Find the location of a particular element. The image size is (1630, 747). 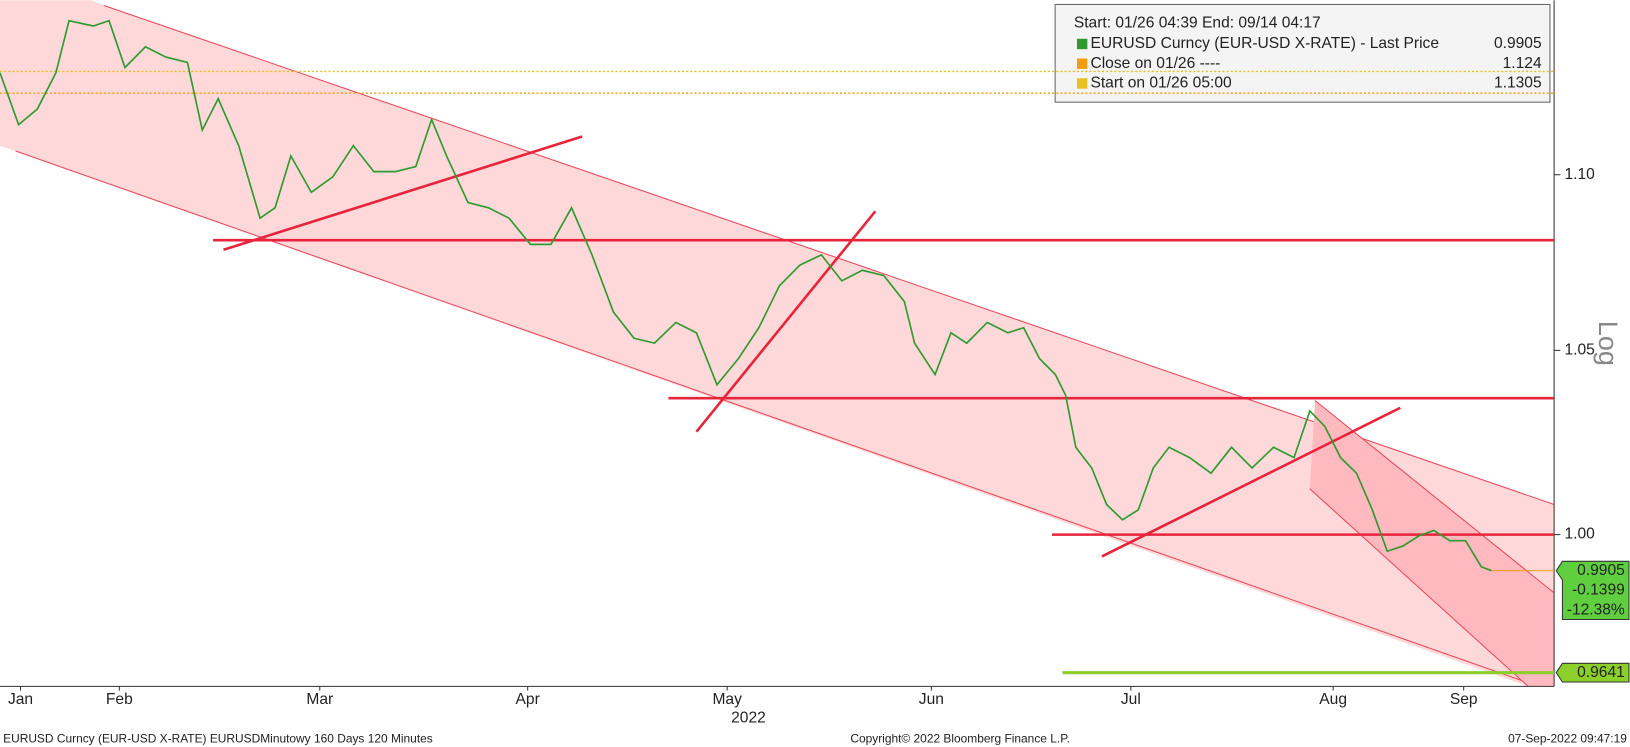

x-tick-label: May is located at coordinates (727, 699).